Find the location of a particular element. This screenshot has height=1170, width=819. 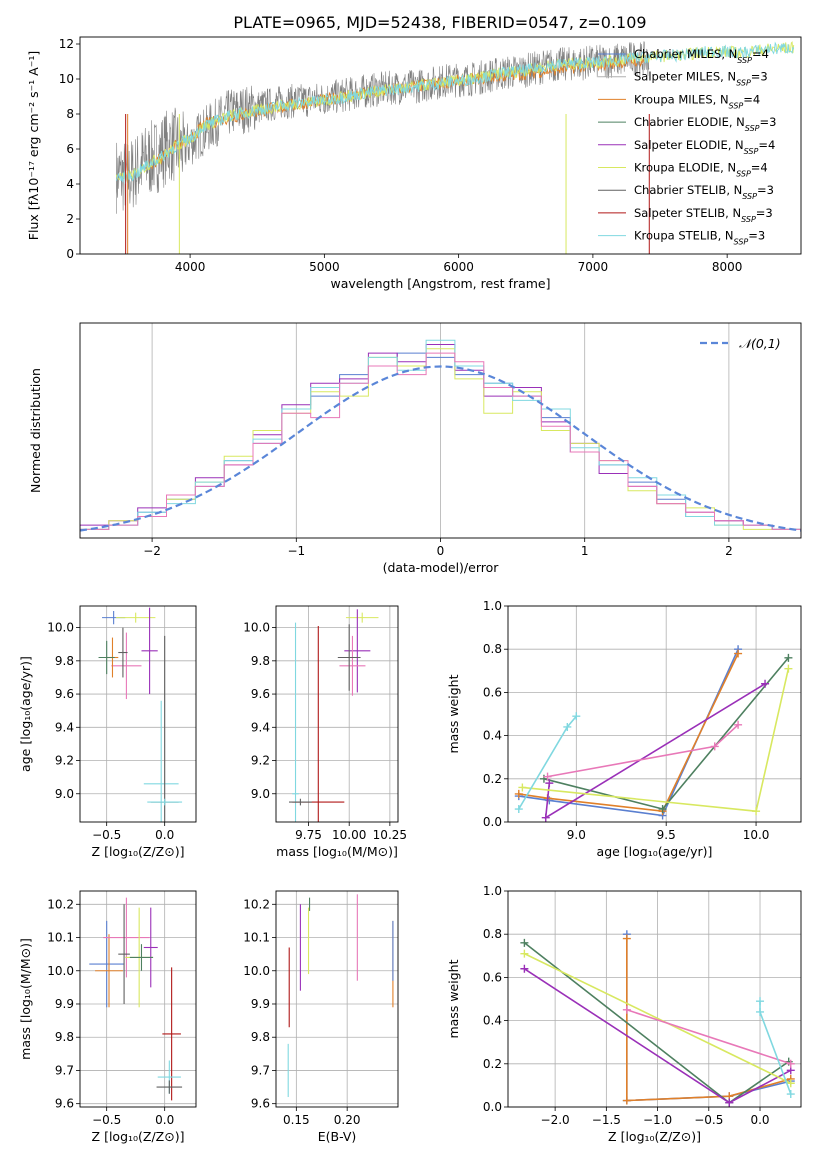

x-axis-label: Z [log₁₀(Z/Z⊙)] is located at coordinates (138, 1136).